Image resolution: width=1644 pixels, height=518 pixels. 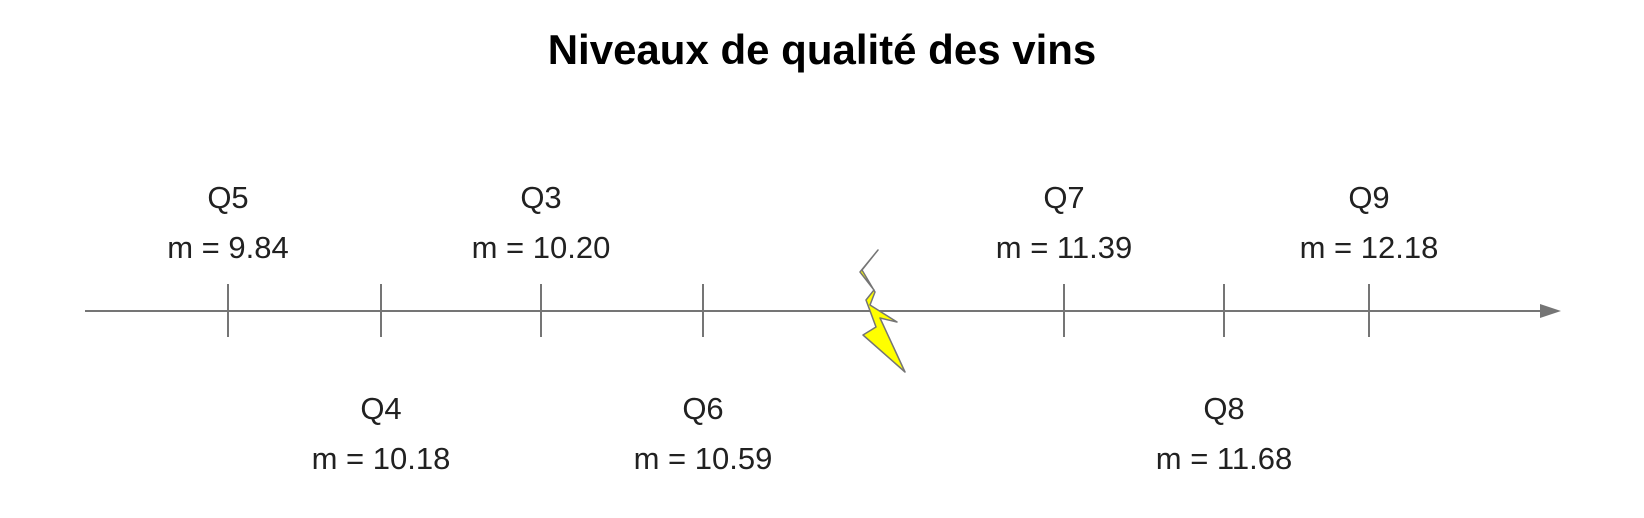 What do you see at coordinates (228, 223) in the screenshot?
I see `level-q5: Q5 m = 9.84` at bounding box center [228, 223].